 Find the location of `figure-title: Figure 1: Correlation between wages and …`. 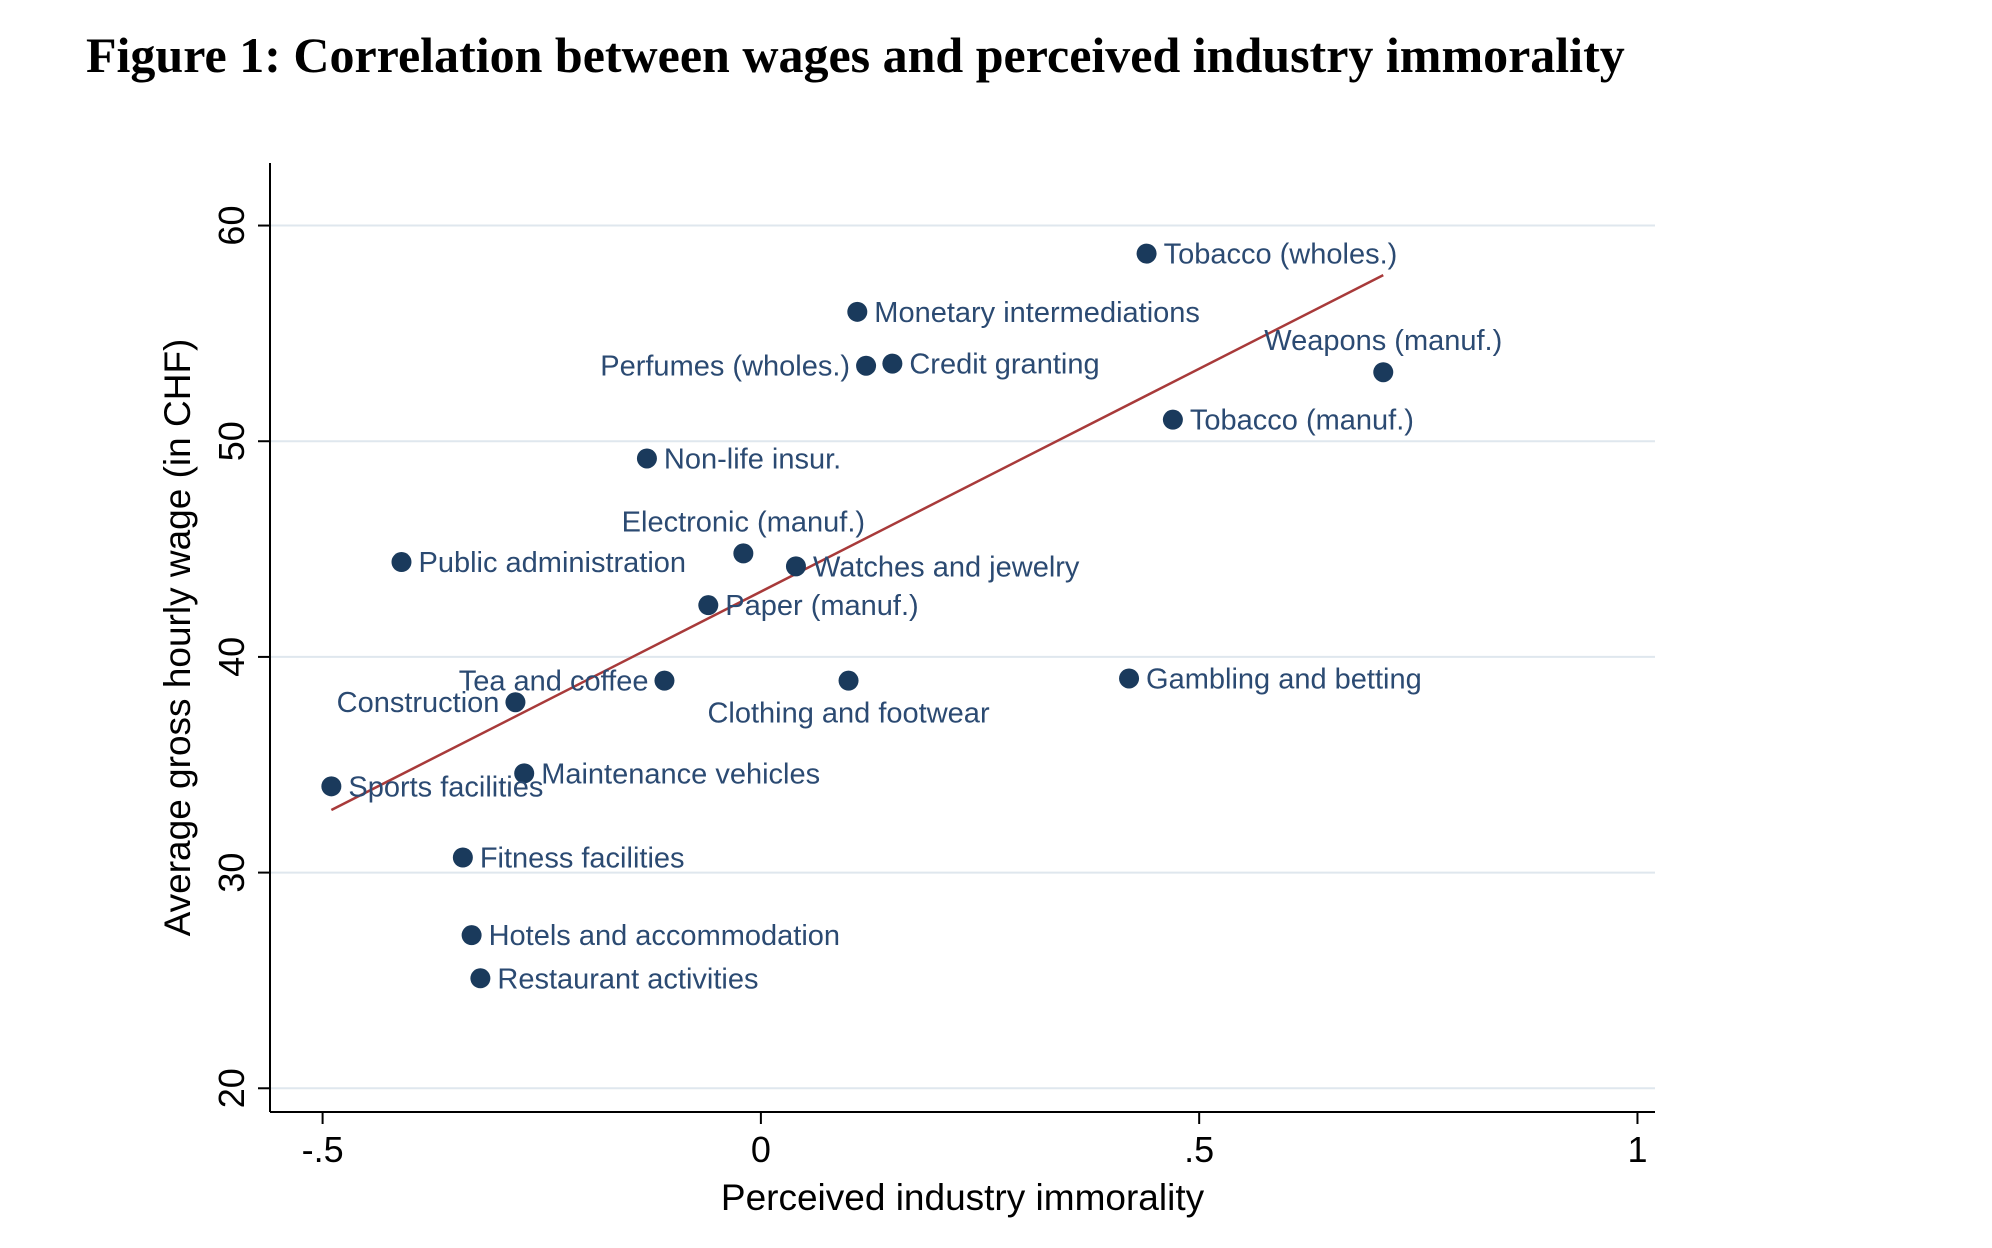

figure-title: Figure 1: Correlation between wages and … is located at coordinates (855, 55).